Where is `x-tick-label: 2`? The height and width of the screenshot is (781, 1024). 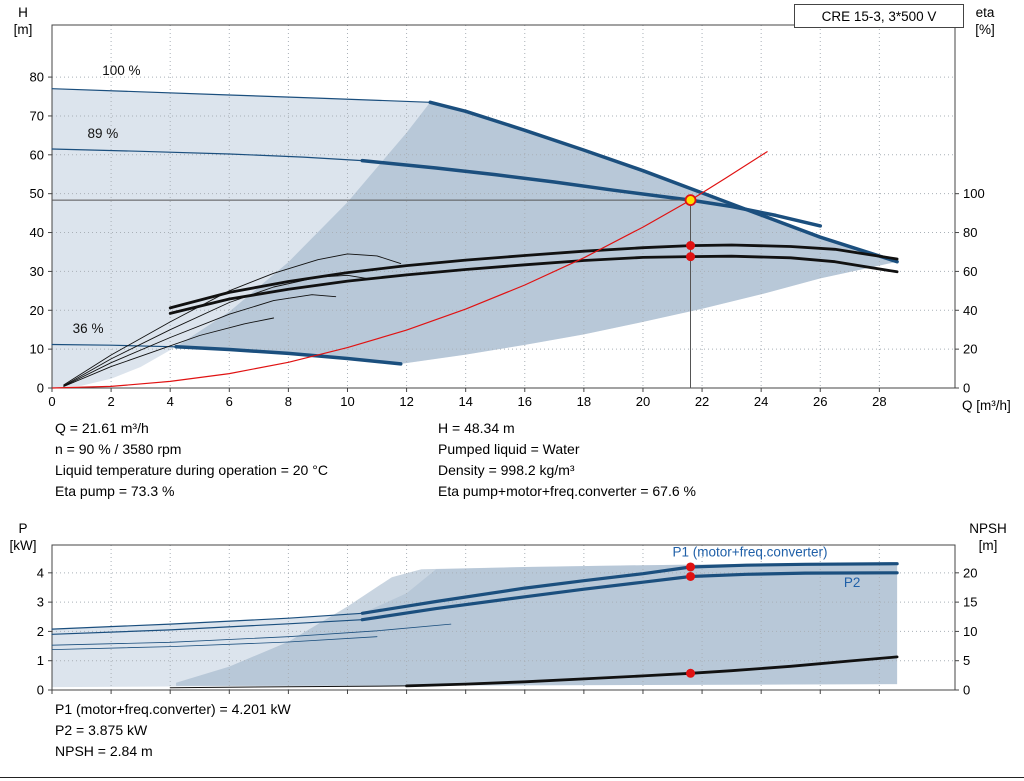 x-tick-label: 2 is located at coordinates (110, 401).